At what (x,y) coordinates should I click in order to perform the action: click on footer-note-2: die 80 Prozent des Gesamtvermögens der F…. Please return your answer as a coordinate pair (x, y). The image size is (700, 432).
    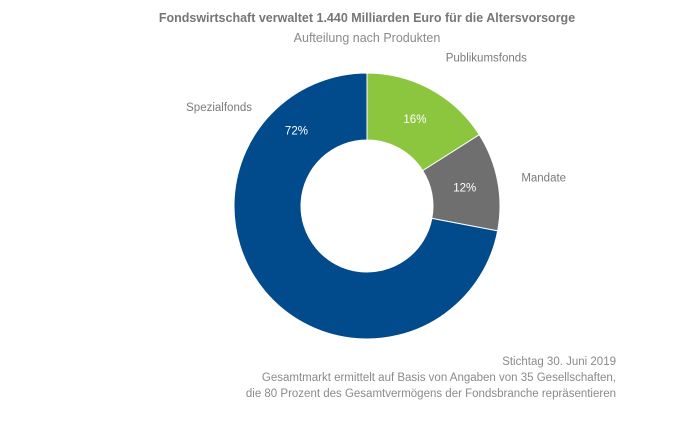
    Looking at the image, I should click on (430, 394).